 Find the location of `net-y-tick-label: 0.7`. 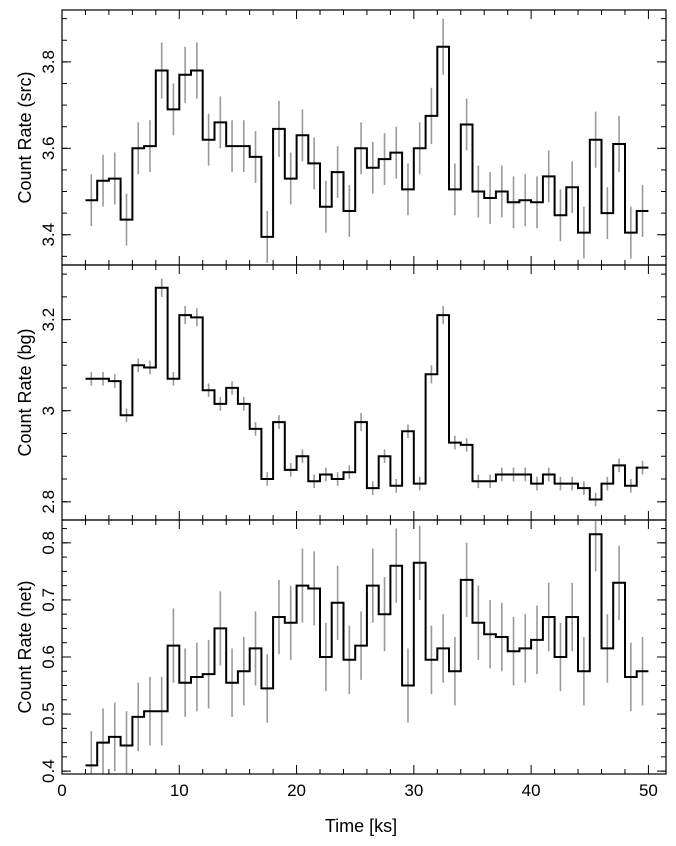

net-y-tick-label: 0.7 is located at coordinates (48, 600).